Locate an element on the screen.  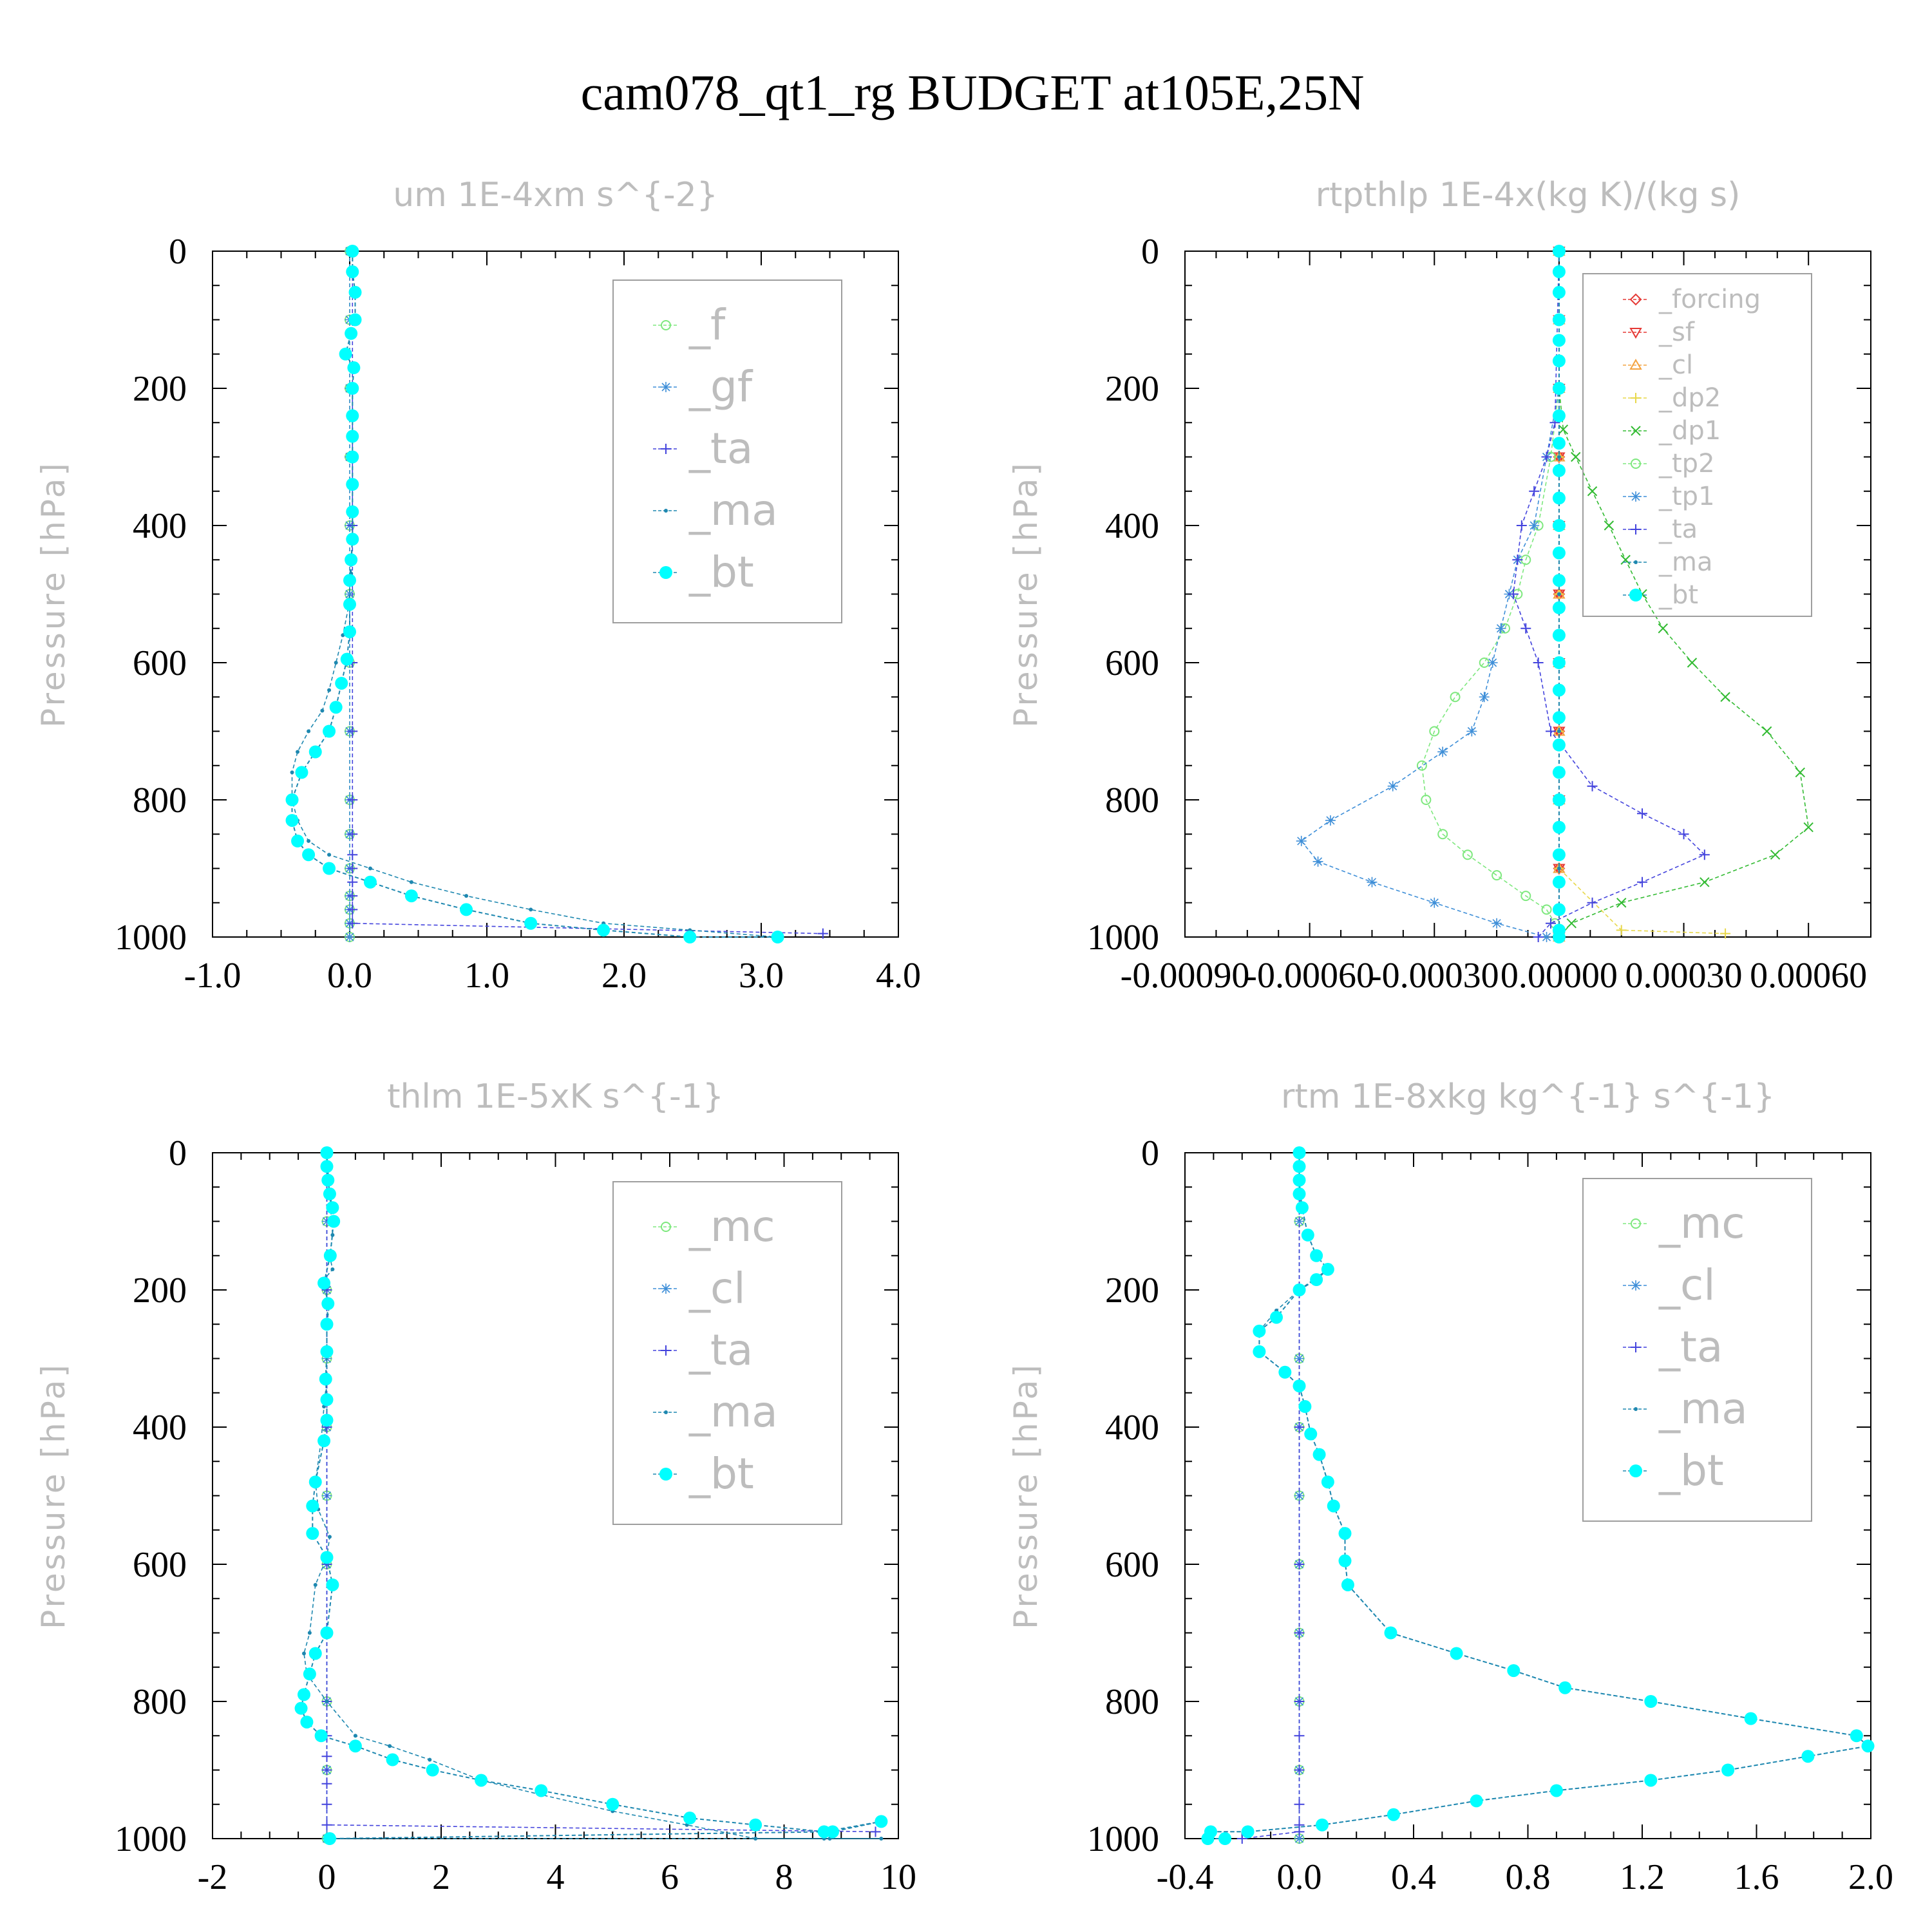
y-tick-label: 0 is located at coordinates (1150, 252).